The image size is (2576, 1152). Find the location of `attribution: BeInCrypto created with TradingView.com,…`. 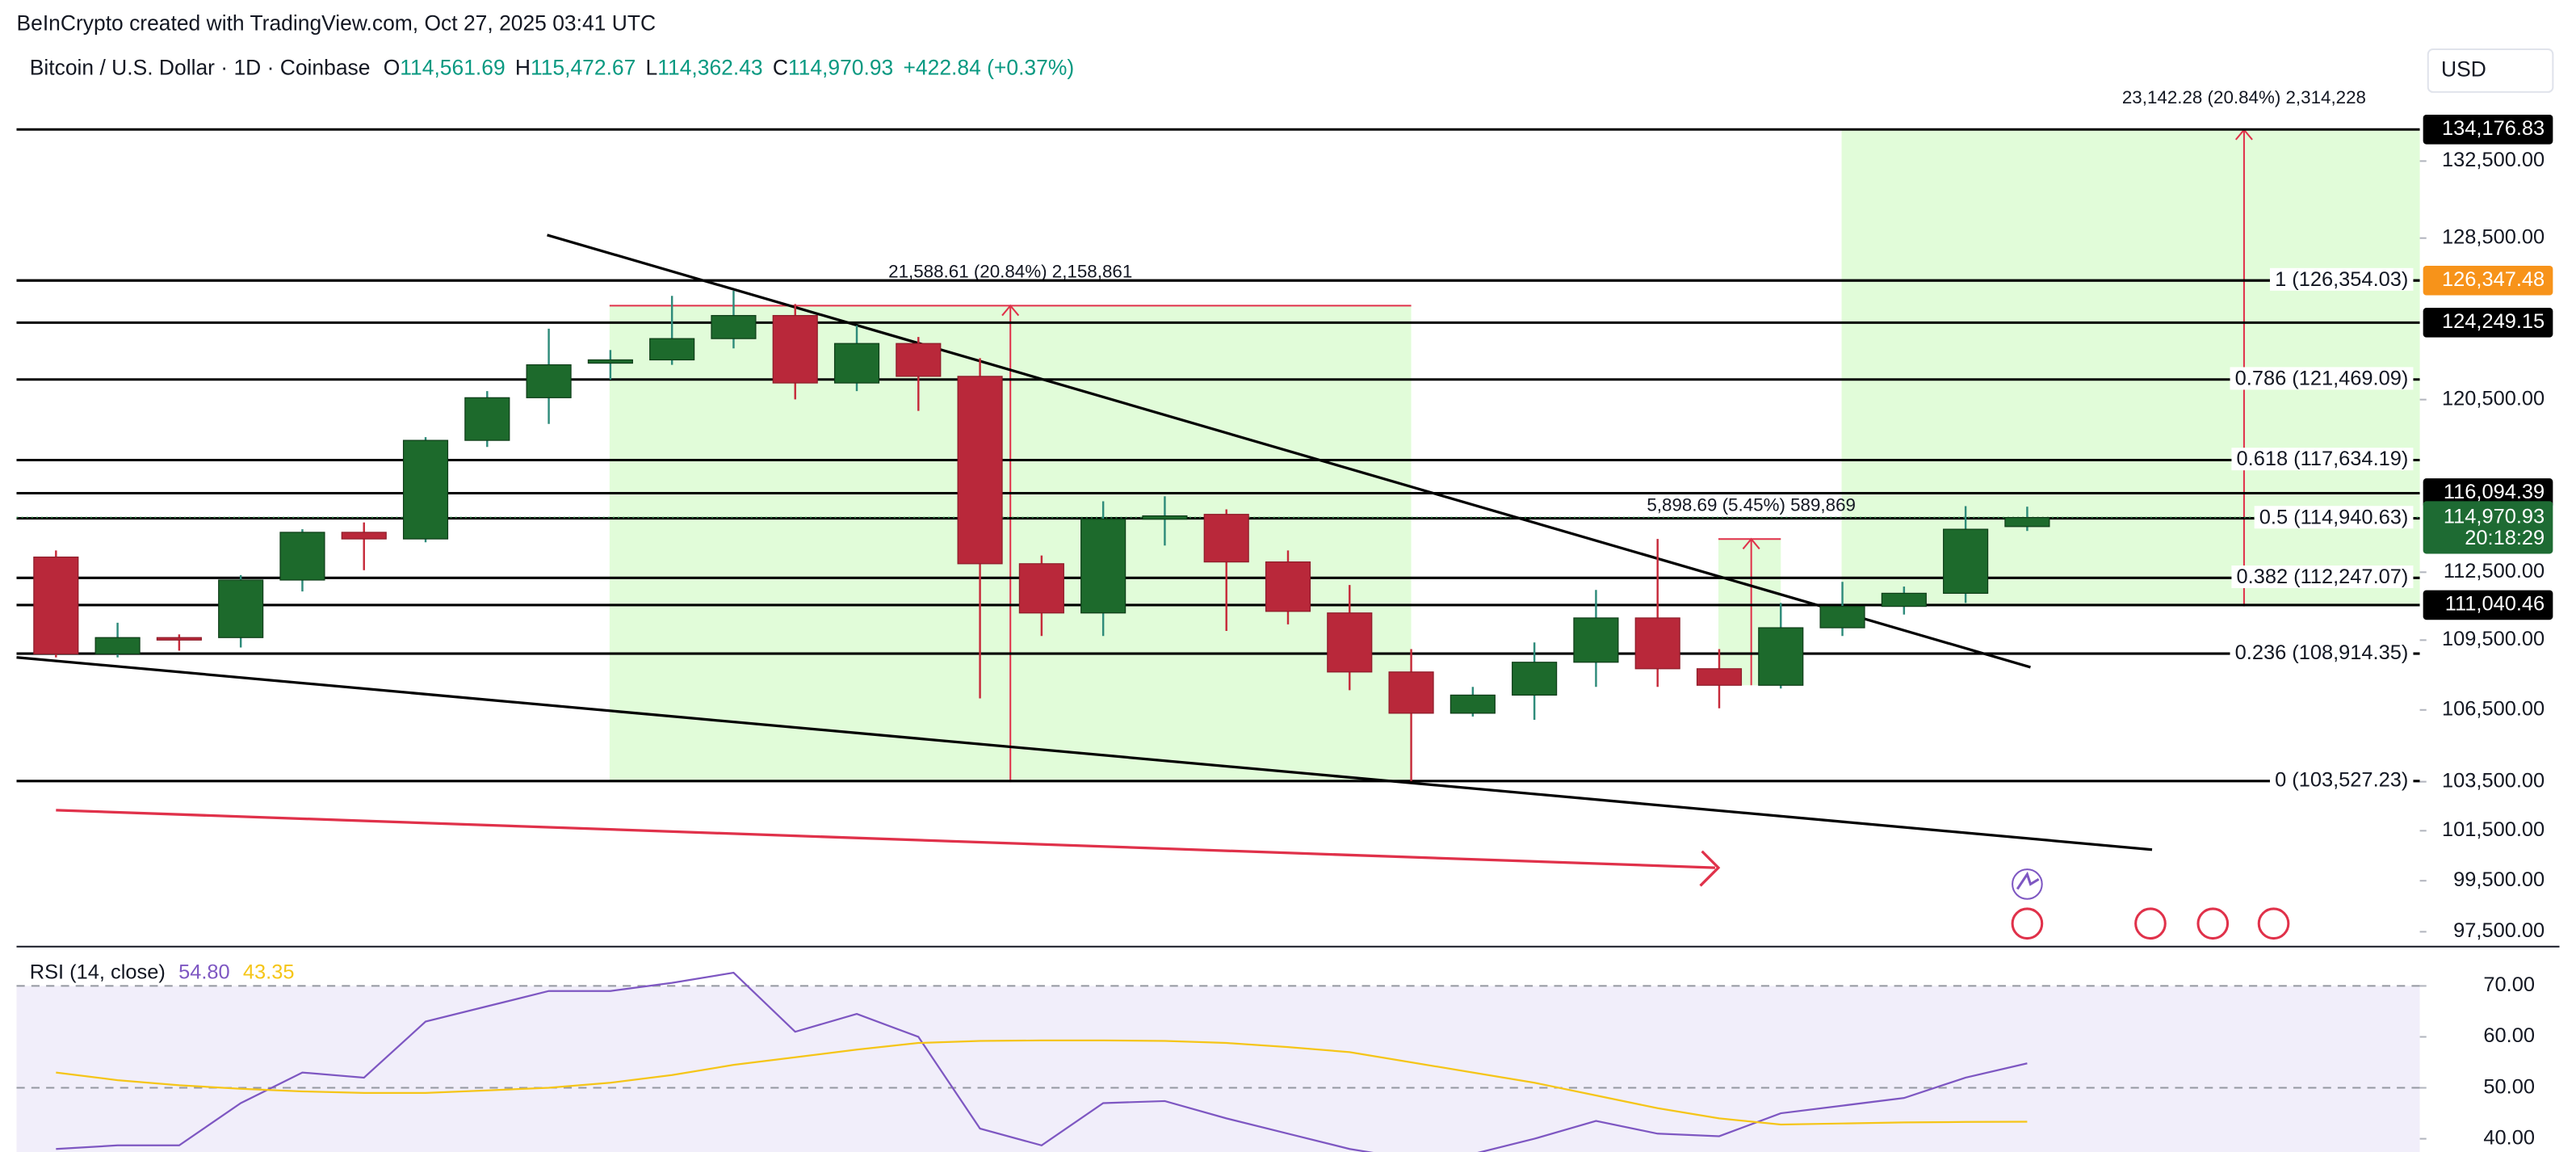

attribution: BeInCrypto created with TradingView.com,… is located at coordinates (337, 23).